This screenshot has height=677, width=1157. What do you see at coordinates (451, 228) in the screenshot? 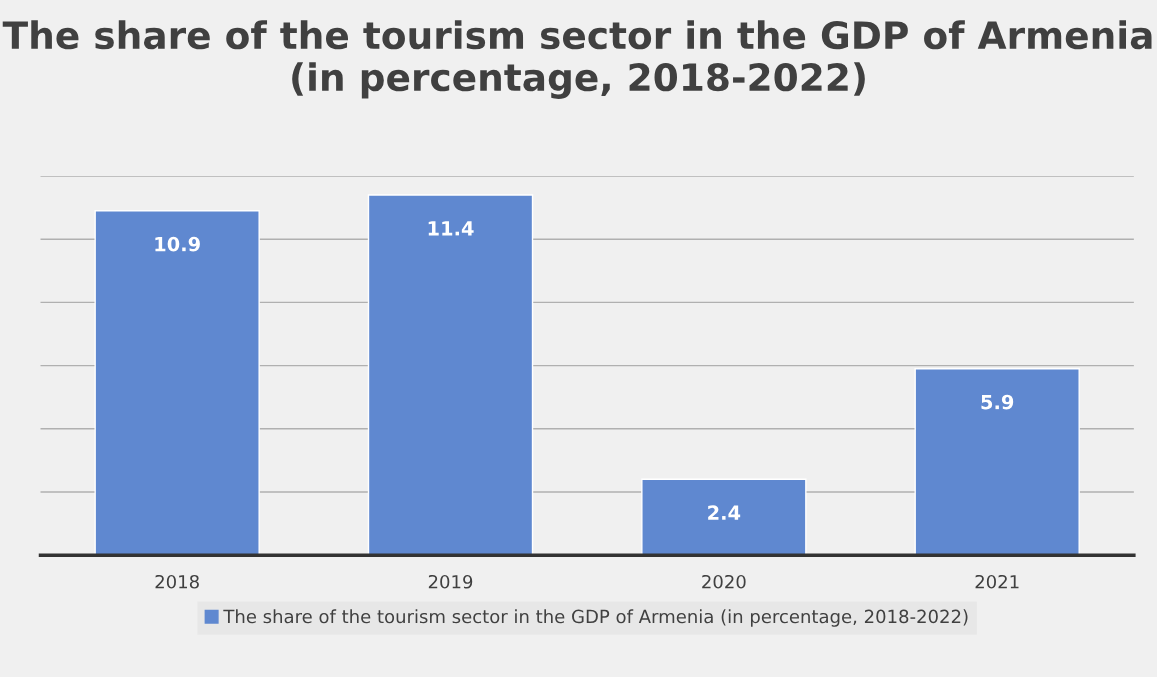
I see `data-label: 11.4` at bounding box center [451, 228].